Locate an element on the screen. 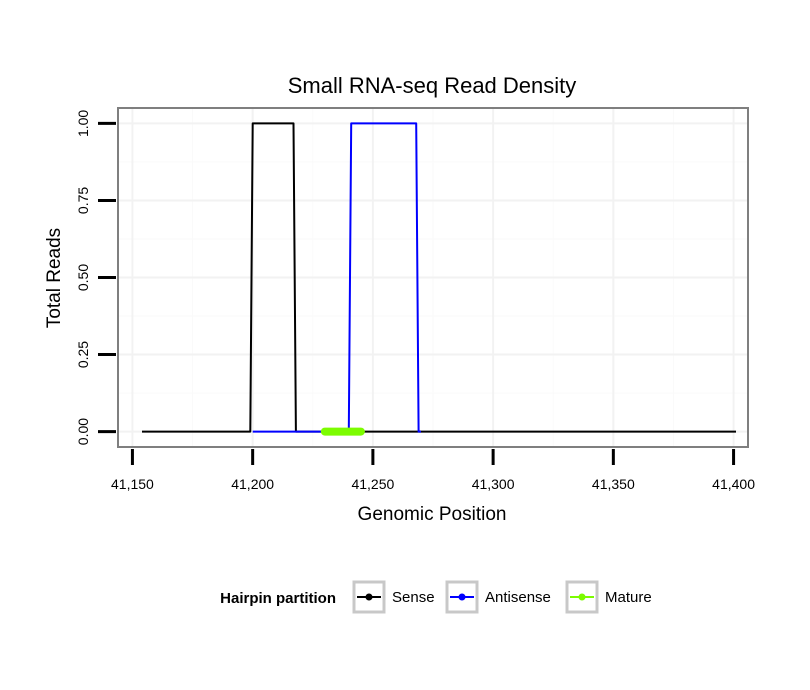  legend: Hairpin partition Sense Antisense Mature is located at coordinates (436, 597).